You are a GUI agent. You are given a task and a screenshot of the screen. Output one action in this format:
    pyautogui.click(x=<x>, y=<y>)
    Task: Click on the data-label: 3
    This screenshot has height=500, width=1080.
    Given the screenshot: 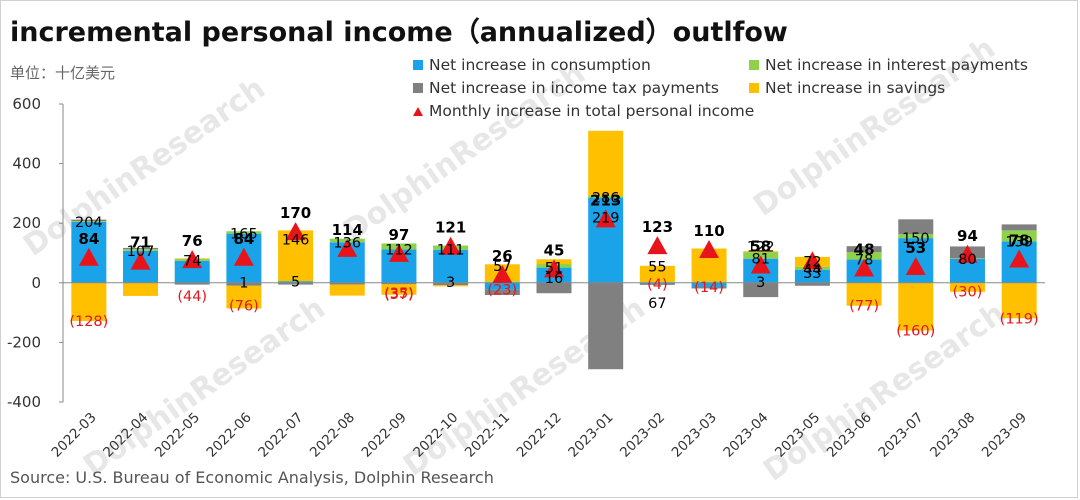 What is the action you would take?
    pyautogui.click(x=450, y=283)
    